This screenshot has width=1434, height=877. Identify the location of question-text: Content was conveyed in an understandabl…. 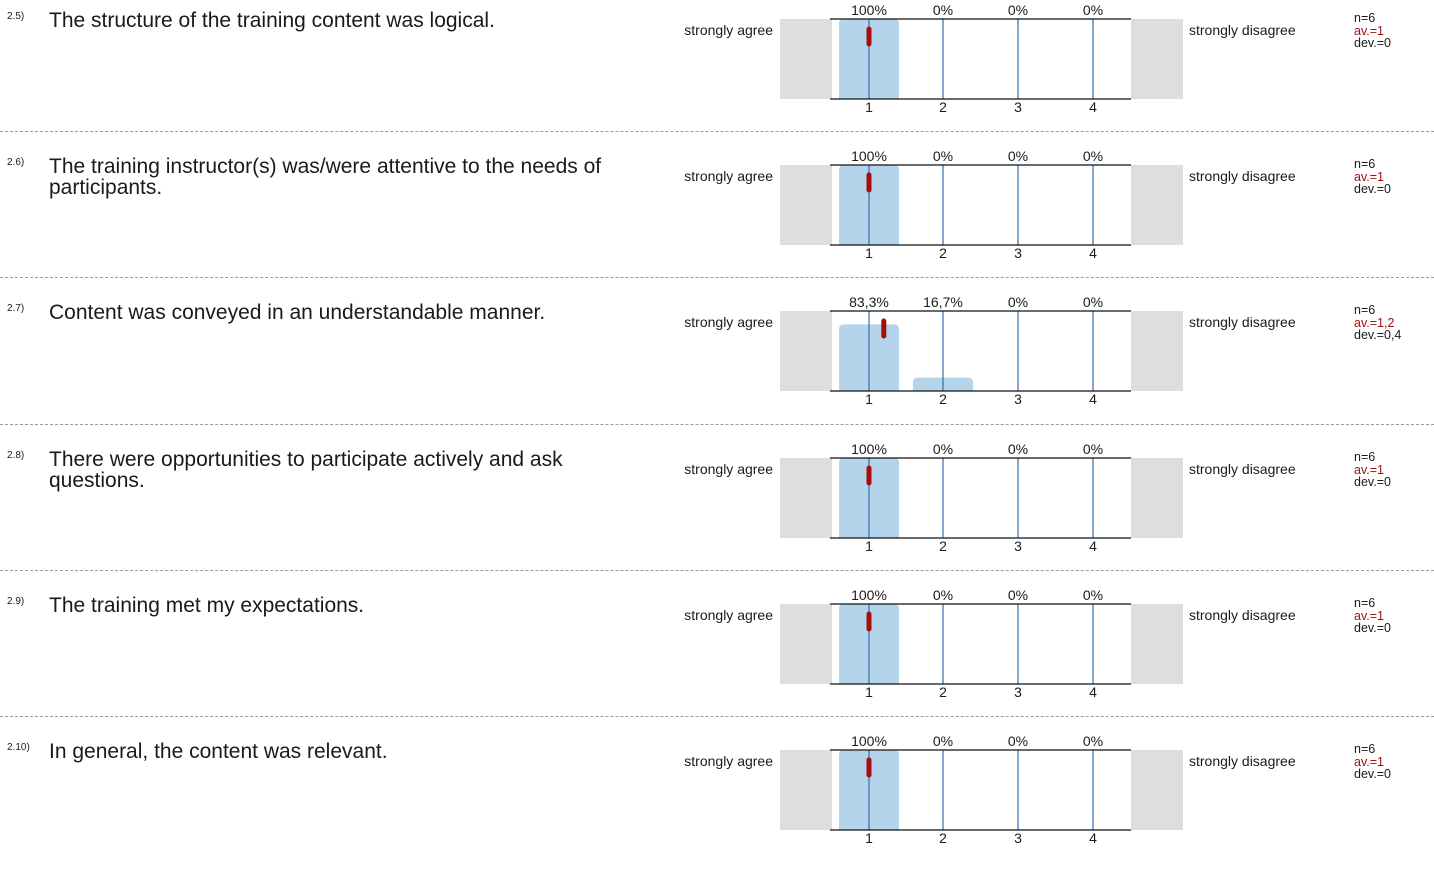
(297, 312).